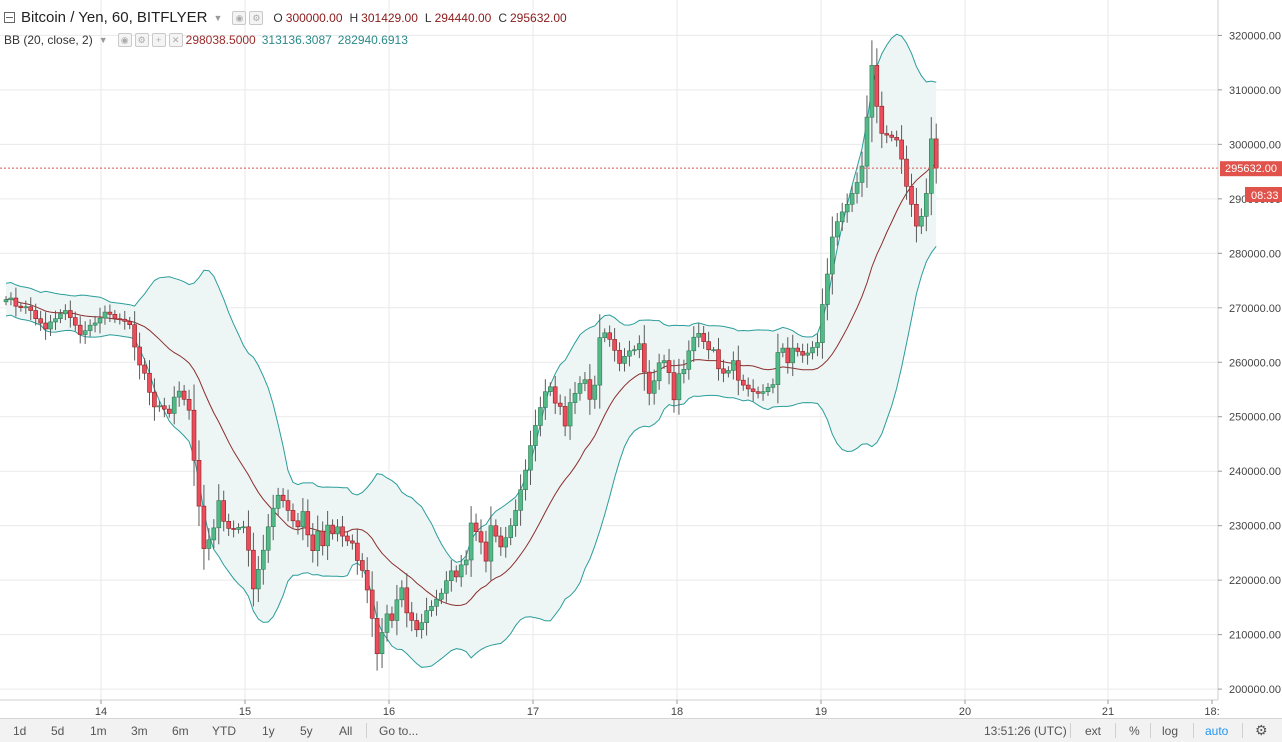 The height and width of the screenshot is (742, 1282). Describe the element at coordinates (103, 40) in the screenshot. I see `indicator-chevron-down-icon: ▼` at that location.